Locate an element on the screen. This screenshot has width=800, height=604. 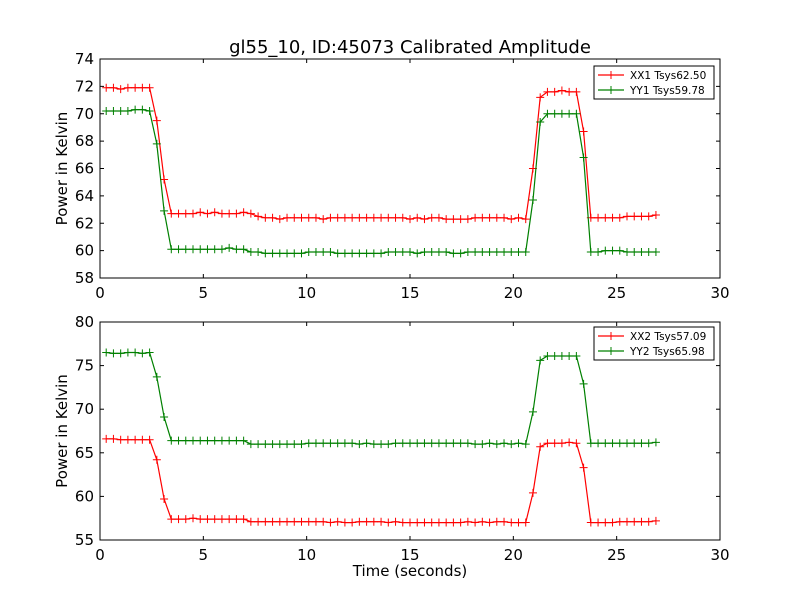
y-tick-label: 62 is located at coordinates (84, 223).